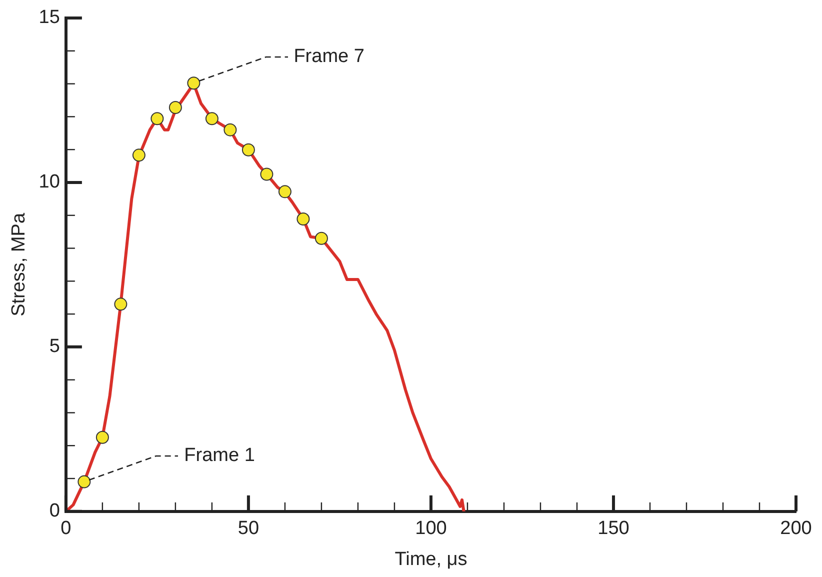 This screenshot has width=822, height=577. I want to click on y-tick-label: 10, so click(49, 182).